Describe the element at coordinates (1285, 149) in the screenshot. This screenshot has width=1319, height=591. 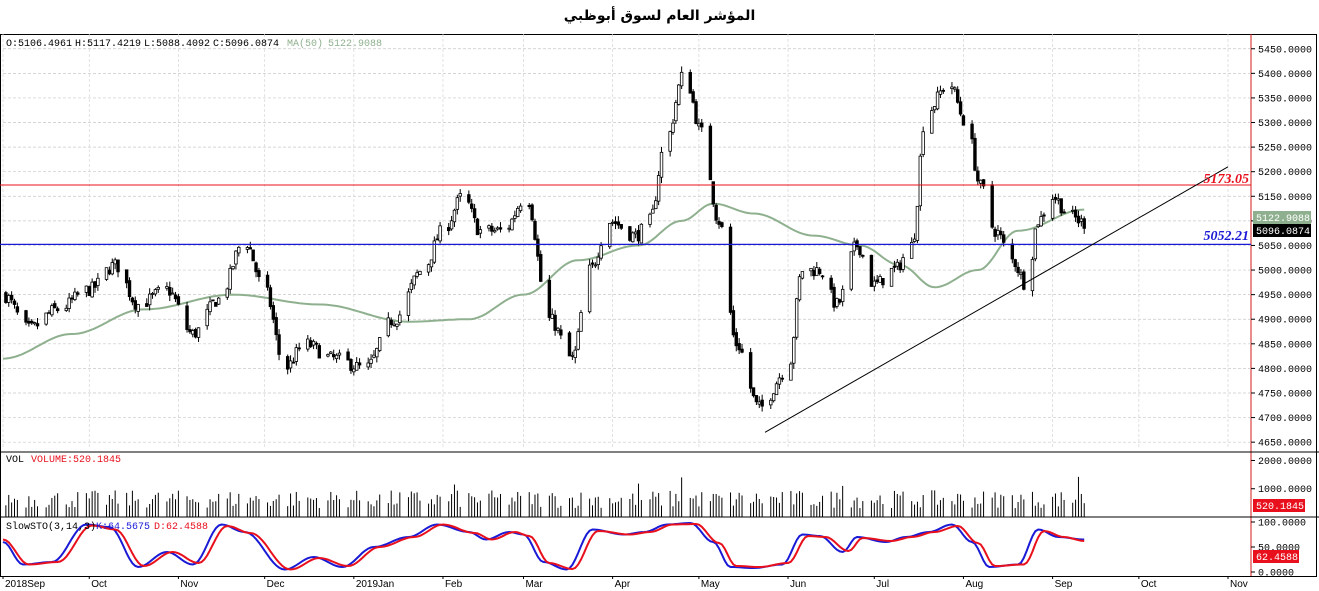
I see `price-tick-label: 5250.0000` at that location.